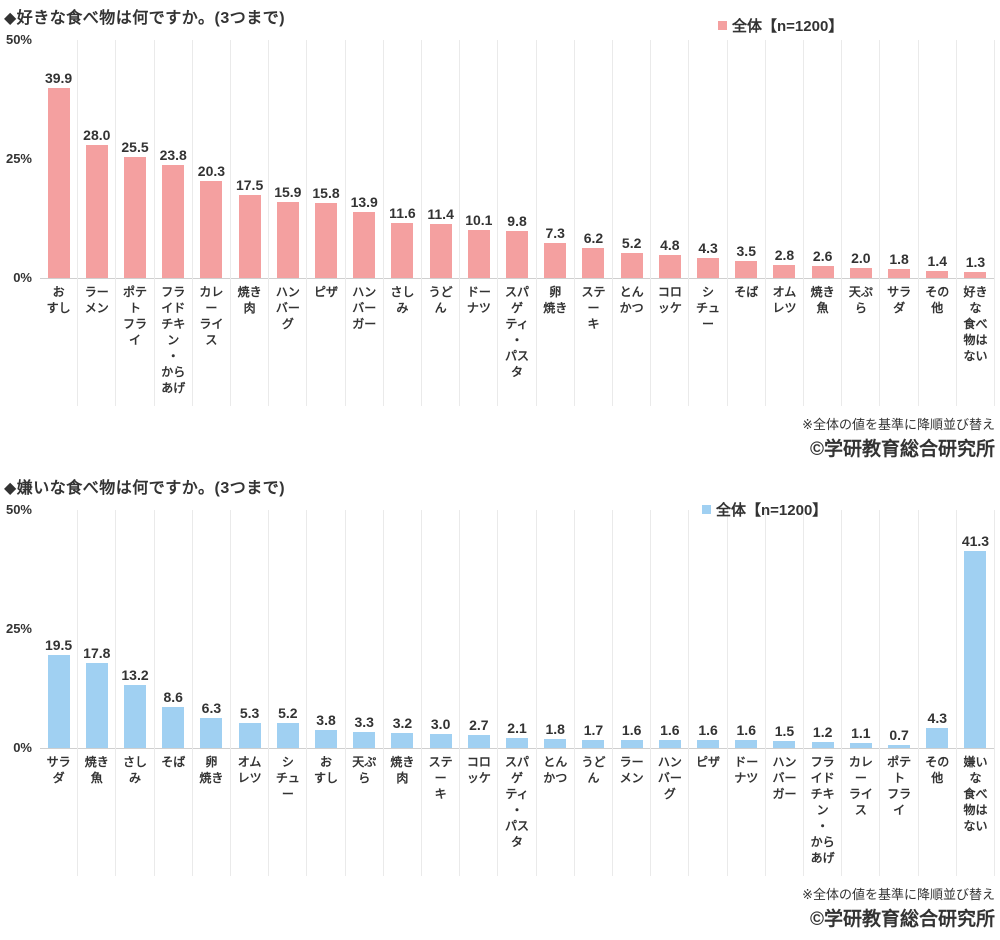 The height and width of the screenshot is (940, 1000). Describe the element at coordinates (555, 233) in the screenshot. I see `value-label: 7.3` at that location.